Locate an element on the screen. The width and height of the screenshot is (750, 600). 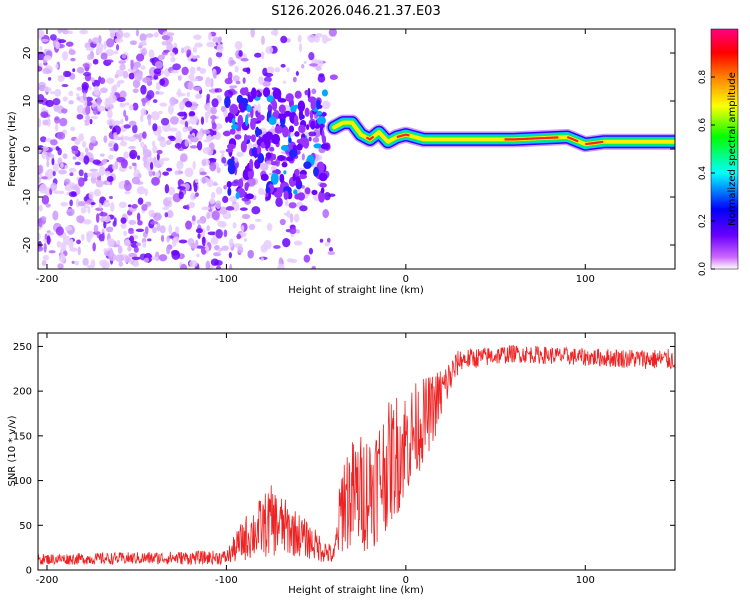
y-tick-label: 10 is located at coordinates (27, 101).